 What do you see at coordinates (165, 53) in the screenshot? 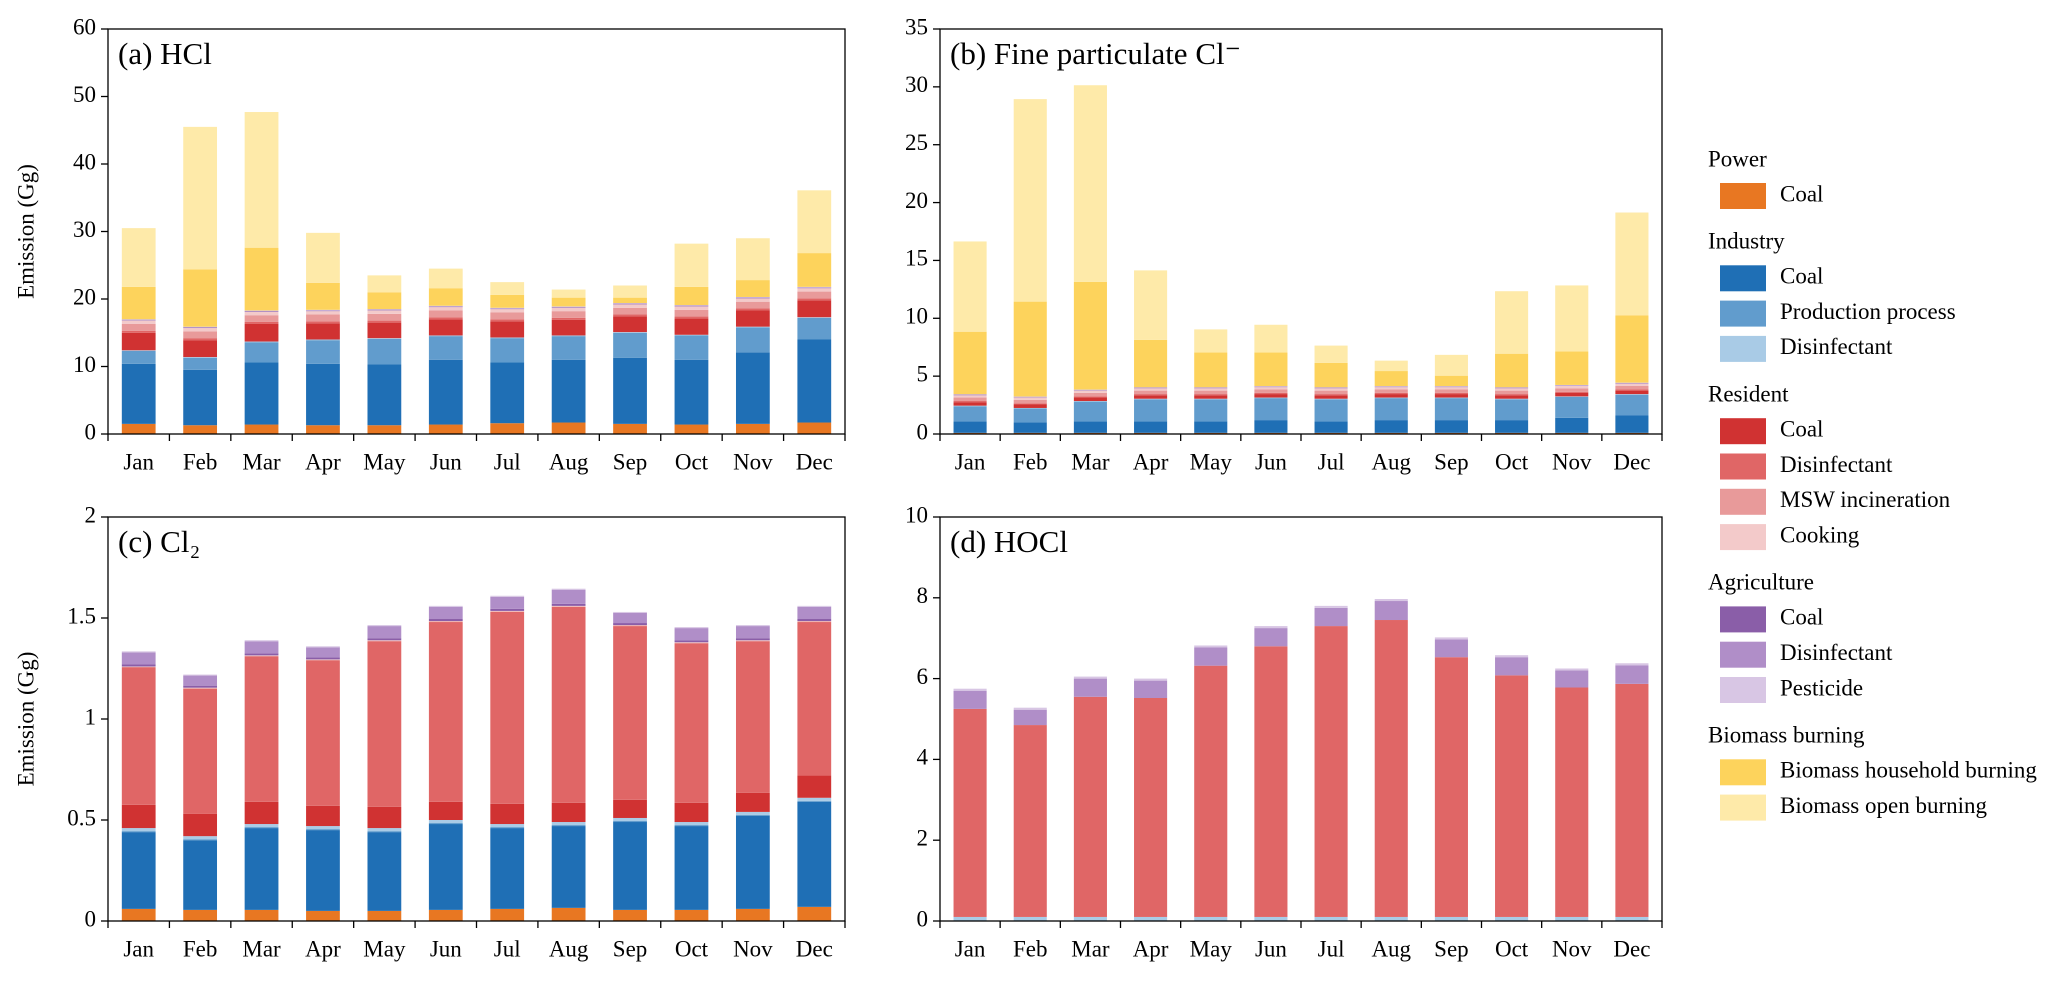
I see `panel-title: (a) HCl` at bounding box center [165, 53].